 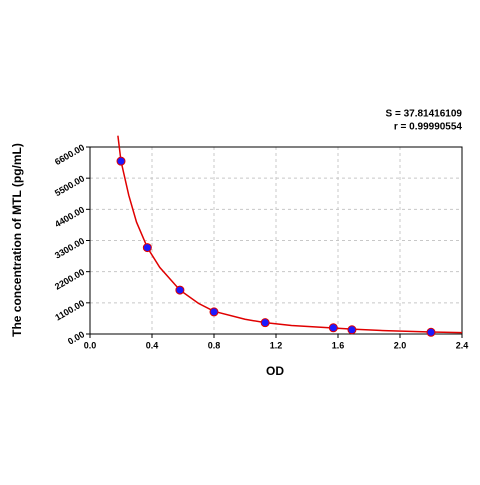 What do you see at coordinates (152, 345) in the screenshot?
I see `x-tick-label: 0.4` at bounding box center [152, 345].